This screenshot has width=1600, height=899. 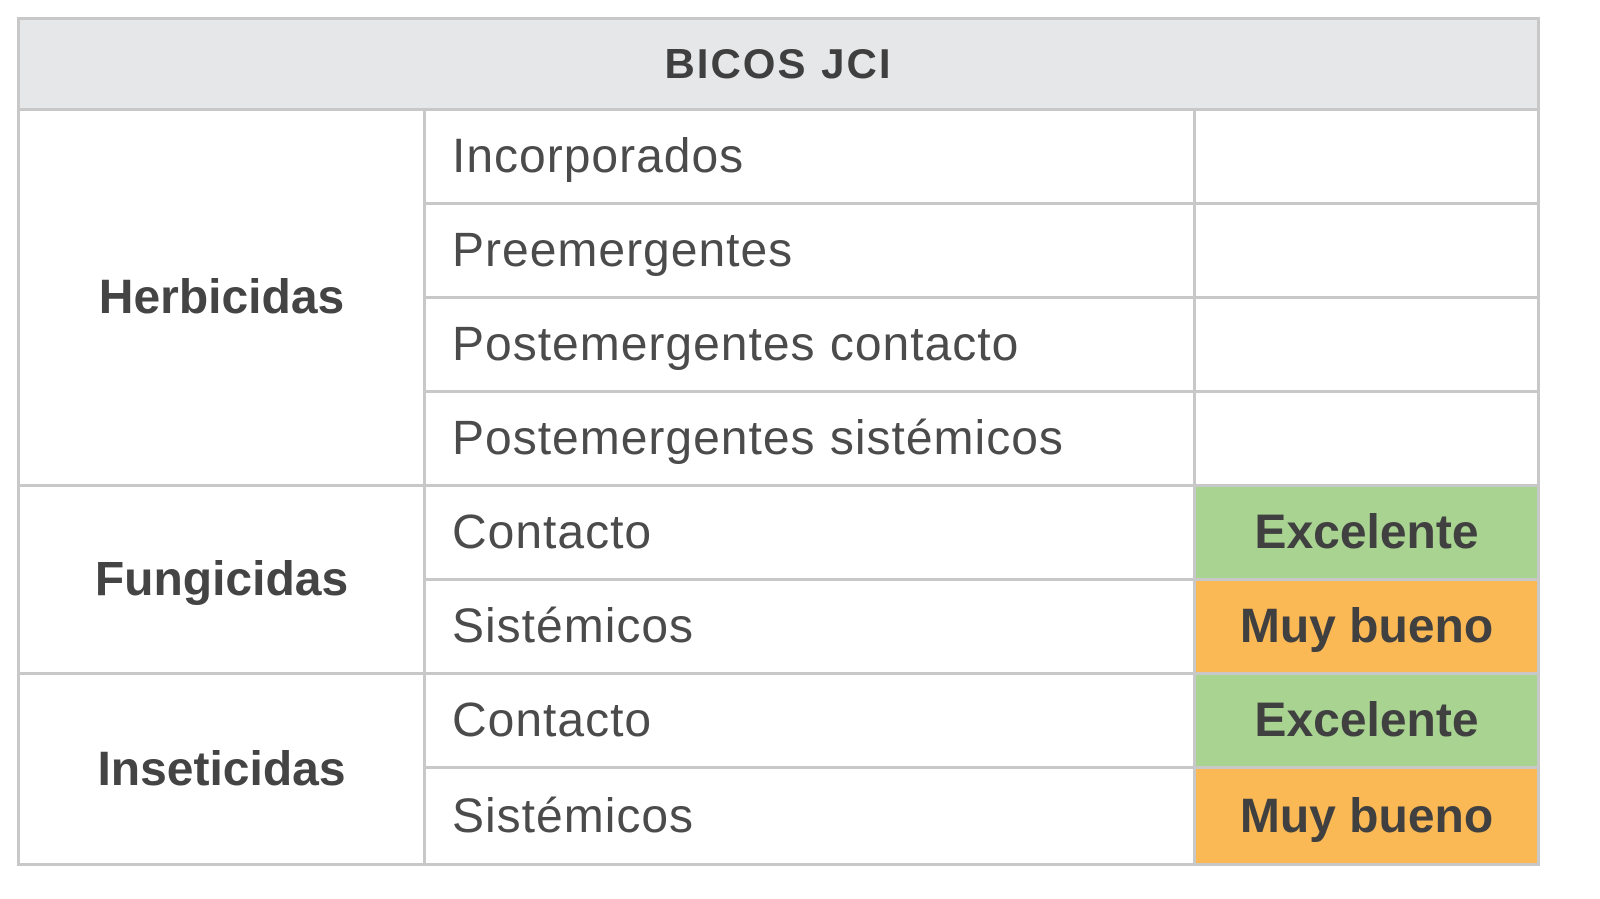 What do you see at coordinates (778, 65) in the screenshot?
I see `table-title: BICOS JCI` at bounding box center [778, 65].